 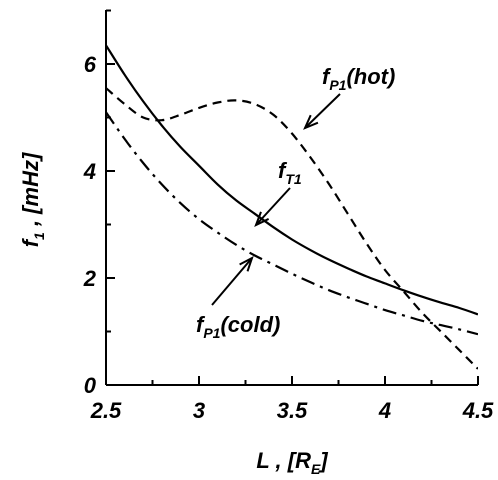 What do you see at coordinates (90, 64) in the screenshot?
I see `y-tick-label: 6` at bounding box center [90, 64].